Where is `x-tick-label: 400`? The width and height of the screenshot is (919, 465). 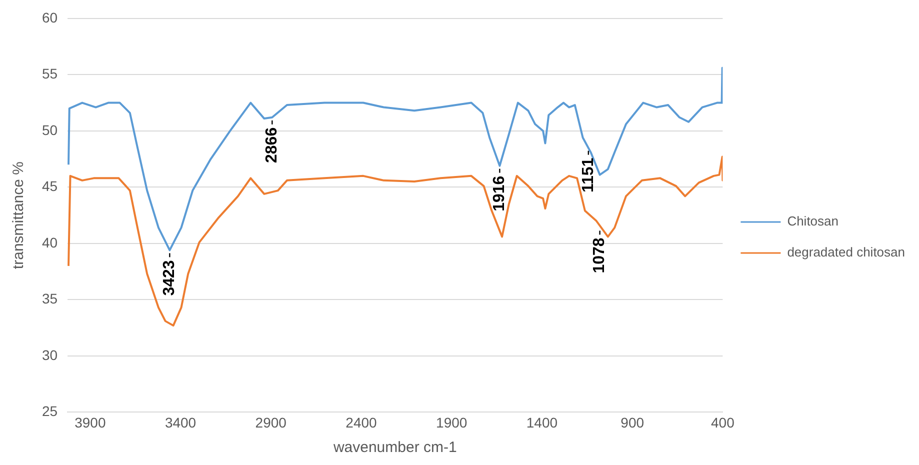
x-tick-label: 400 is located at coordinates (723, 422).